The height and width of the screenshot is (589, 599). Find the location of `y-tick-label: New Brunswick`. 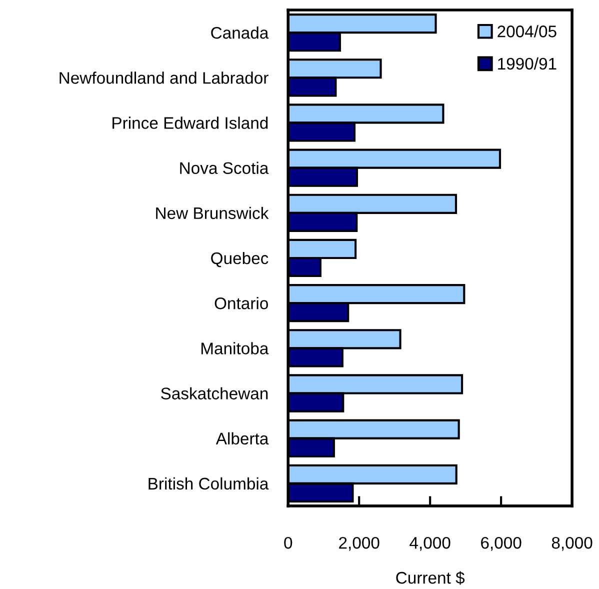

y-tick-label: New Brunswick is located at coordinates (212, 213).